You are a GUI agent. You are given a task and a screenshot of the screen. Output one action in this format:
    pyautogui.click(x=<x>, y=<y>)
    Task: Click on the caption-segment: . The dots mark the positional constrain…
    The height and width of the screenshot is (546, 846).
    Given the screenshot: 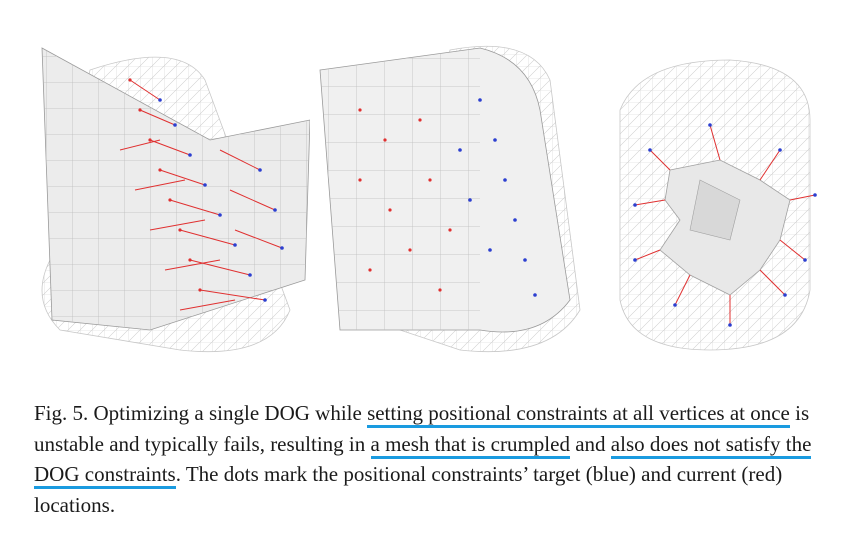 What is the action you would take?
    pyautogui.click(x=408, y=489)
    